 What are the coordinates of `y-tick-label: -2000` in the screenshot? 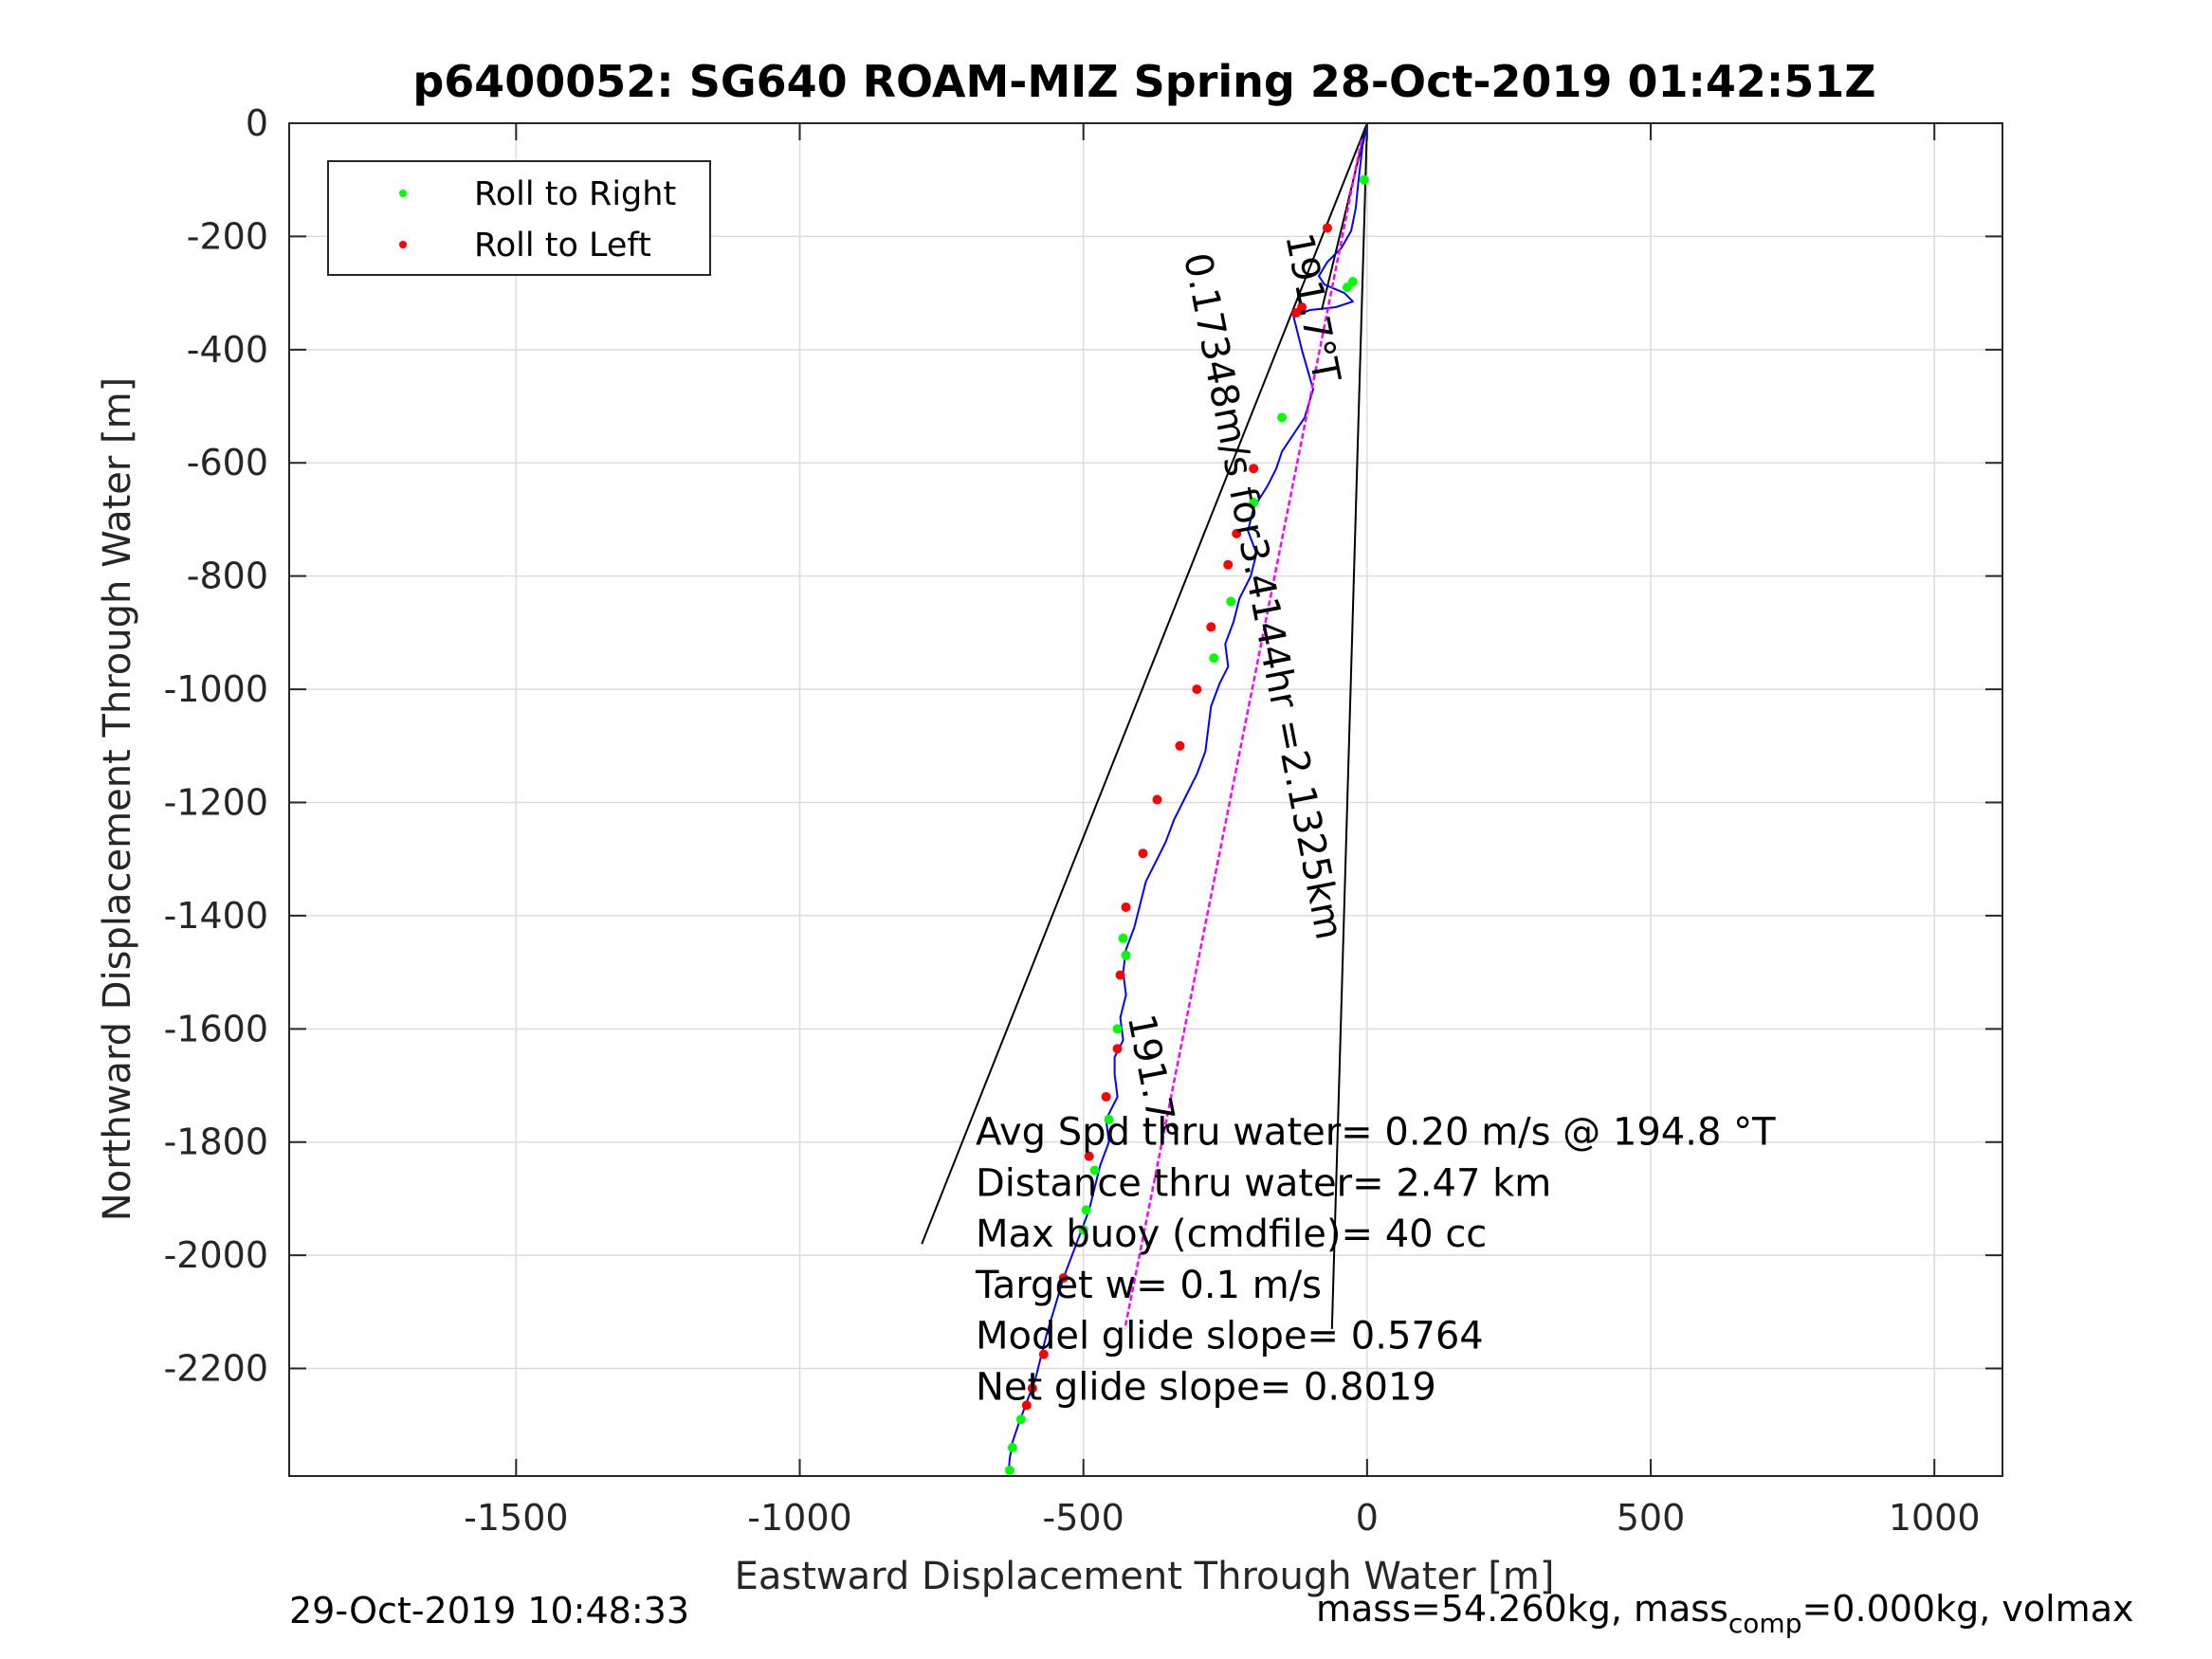 It's located at (216, 1255).